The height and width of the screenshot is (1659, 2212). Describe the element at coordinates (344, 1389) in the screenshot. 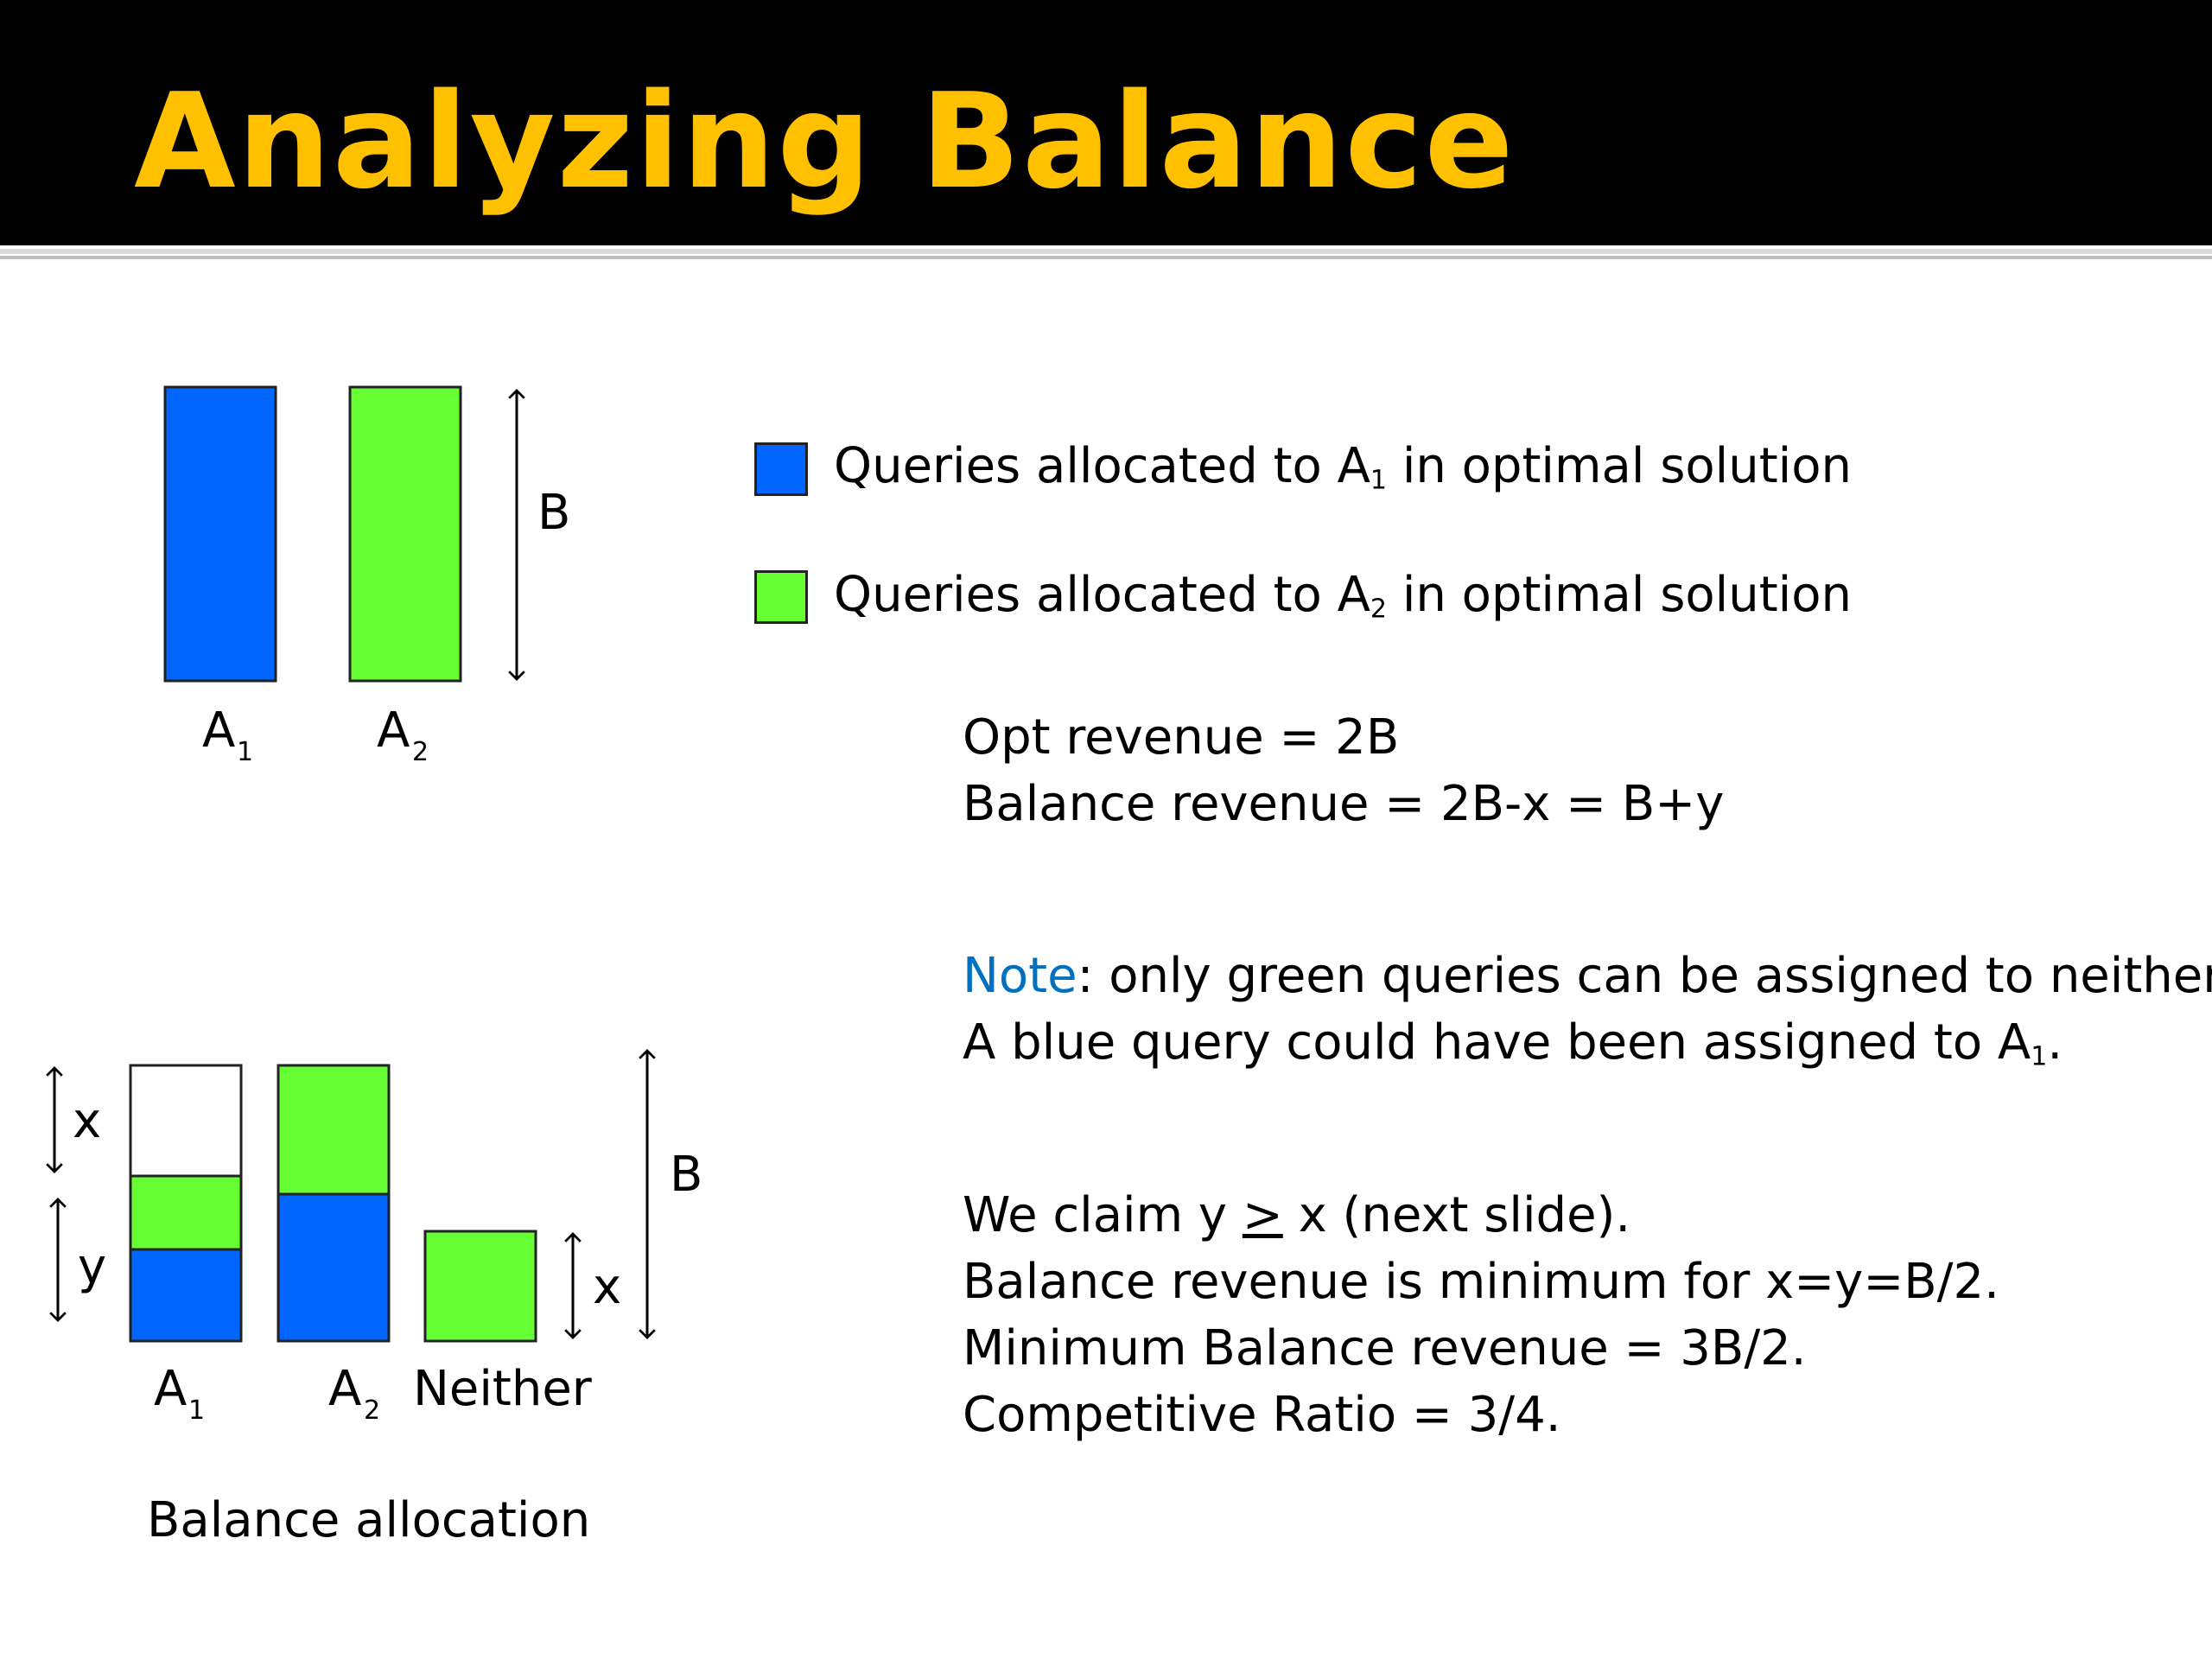

I see `bottom-label-a2: A` at that location.